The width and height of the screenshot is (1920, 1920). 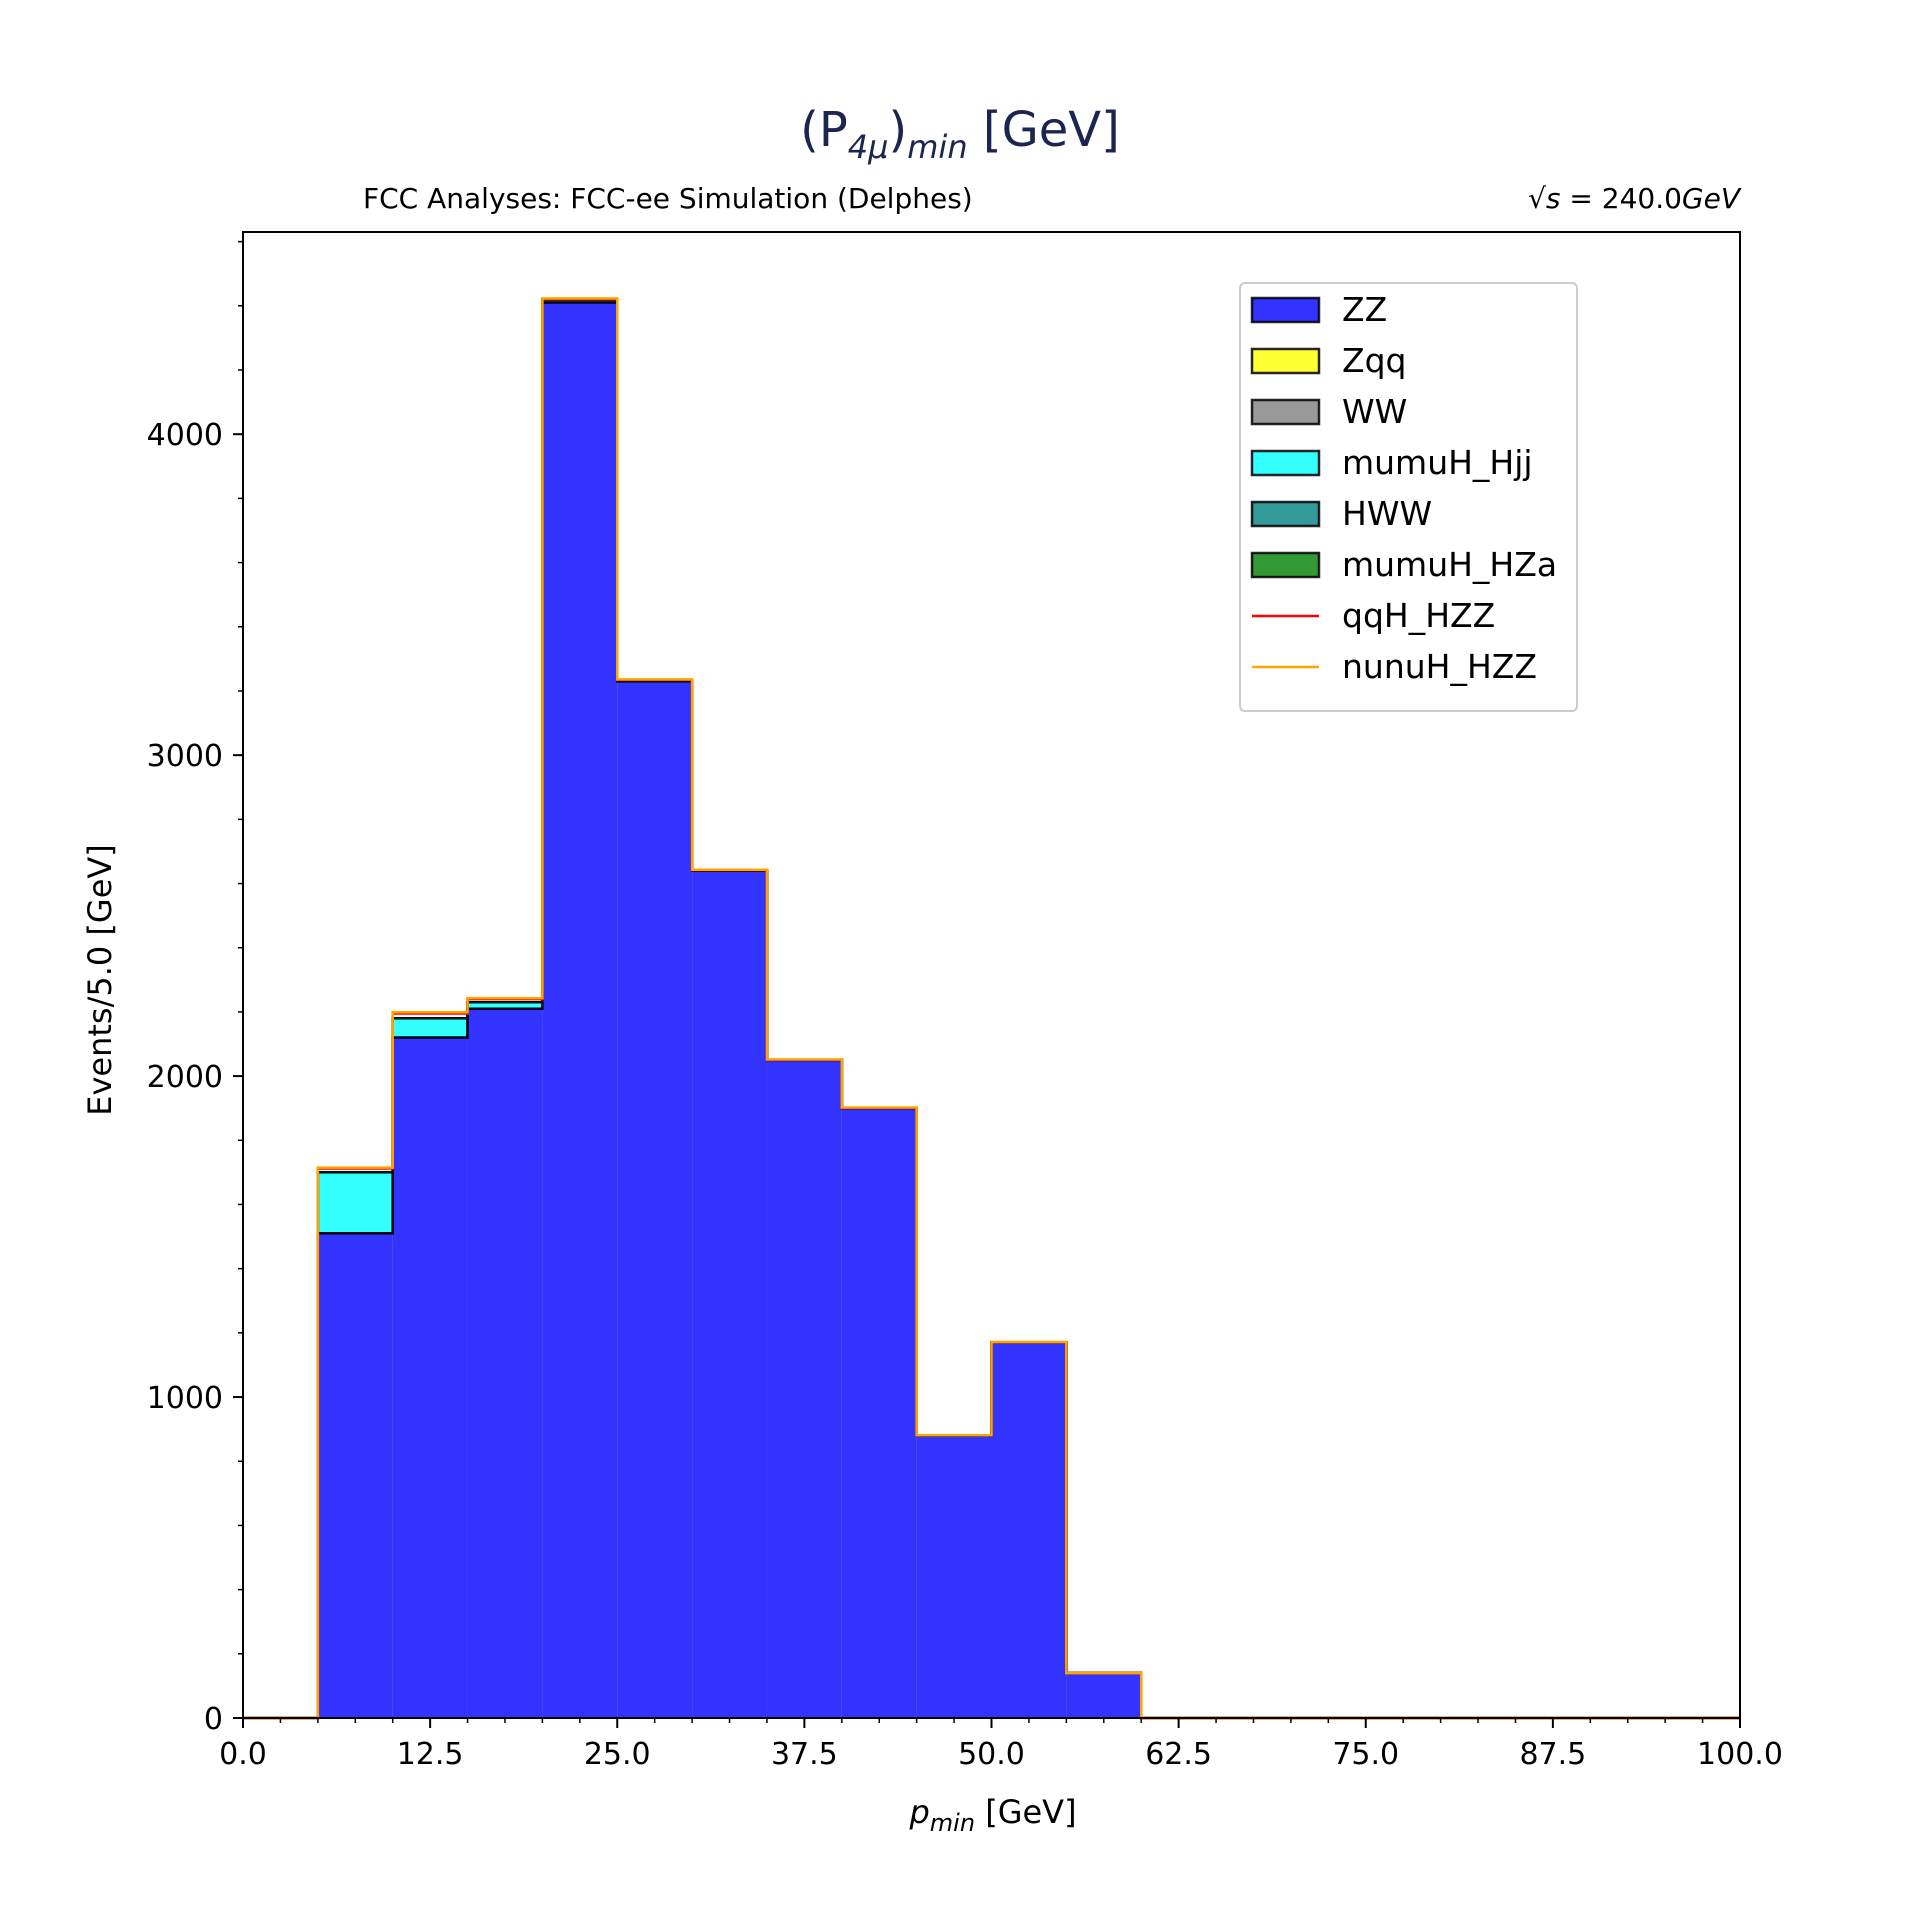 What do you see at coordinates (1365, 1754) in the screenshot?
I see `x-tick-label: 75.0` at bounding box center [1365, 1754].